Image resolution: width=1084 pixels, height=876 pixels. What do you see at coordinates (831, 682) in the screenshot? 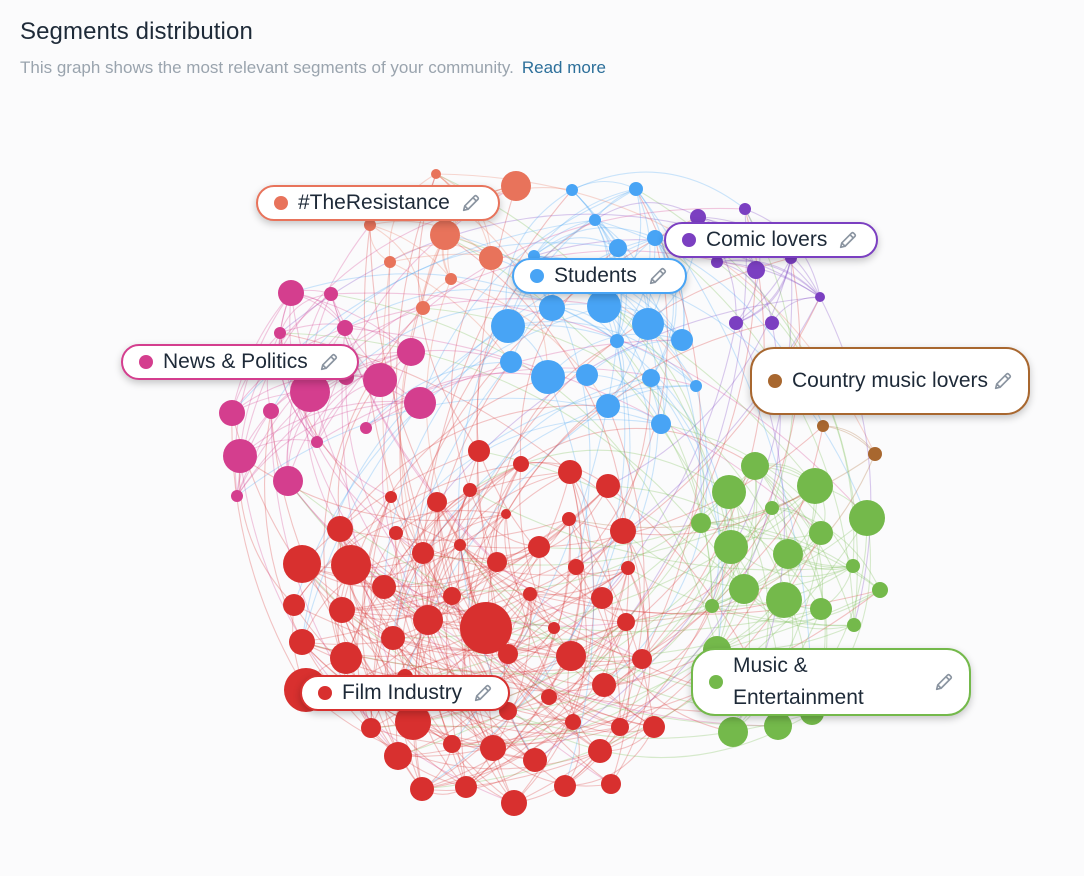
I see `segment-label-music: Music & Entertainment` at bounding box center [831, 682].